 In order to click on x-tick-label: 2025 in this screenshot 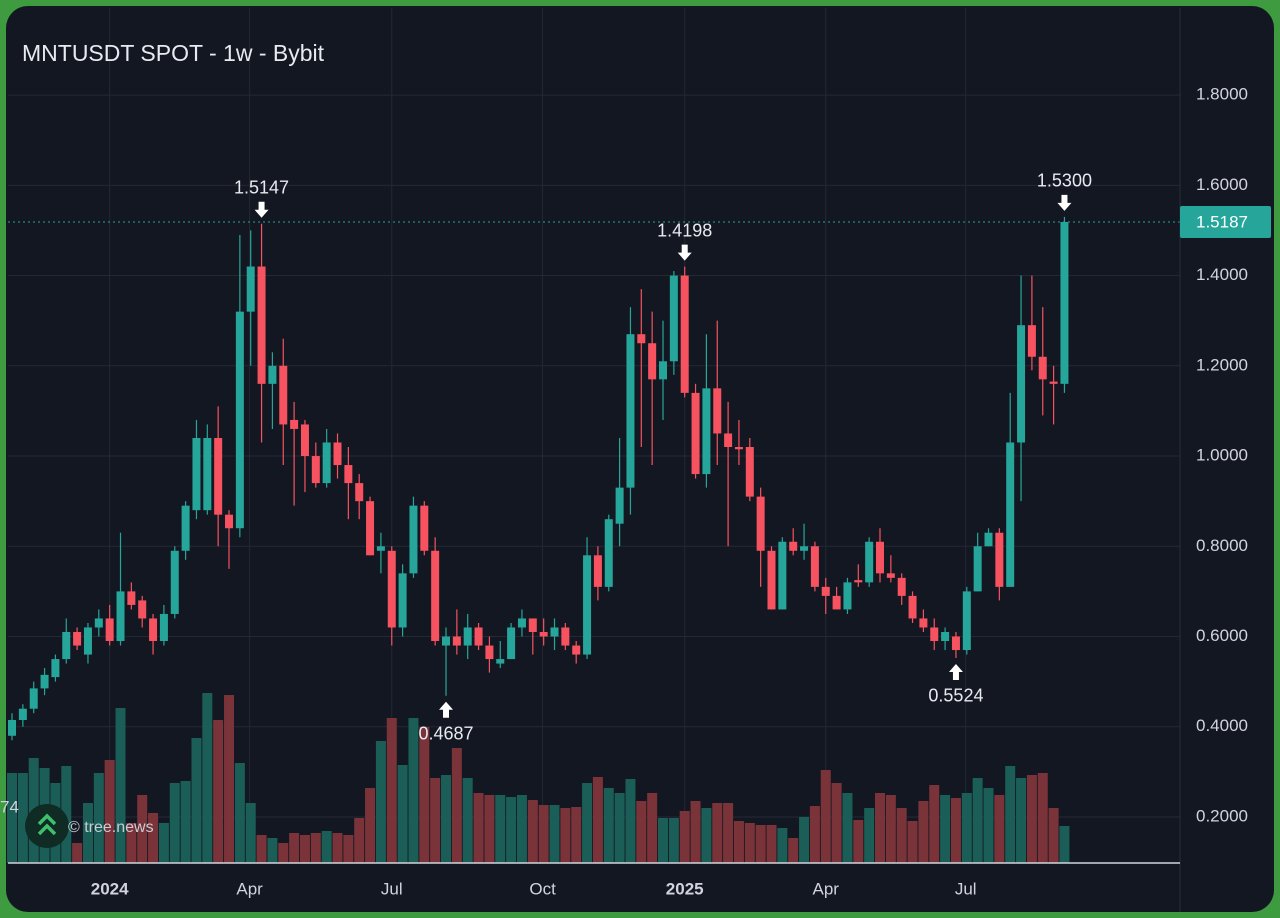, I will do `click(685, 888)`.